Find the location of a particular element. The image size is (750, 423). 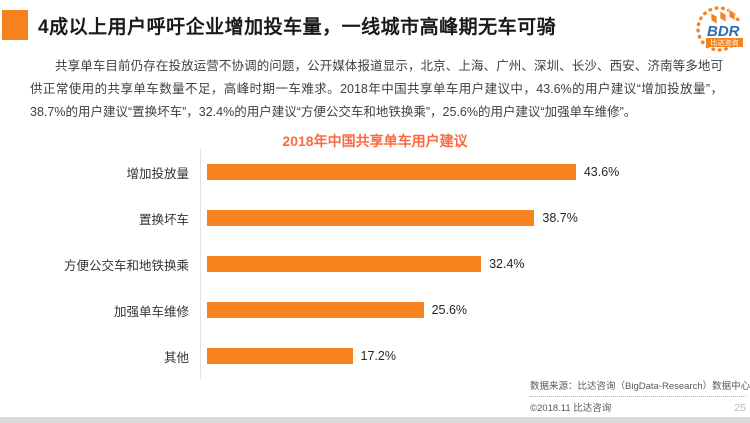

bar-value-label: 43.6% is located at coordinates (601, 172).